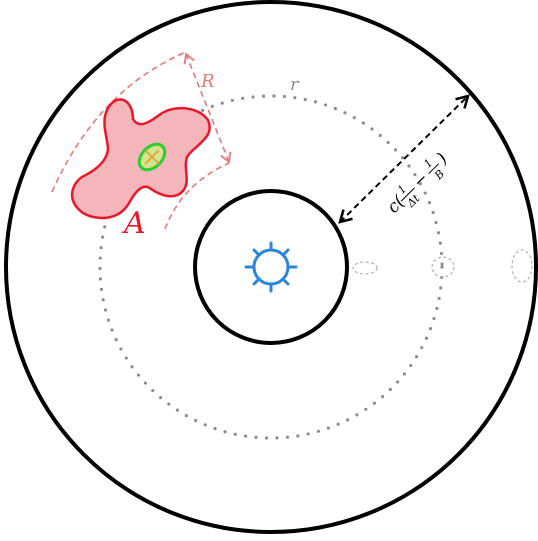 This screenshot has height=541, width=538. I want to click on sun-icon, so click(271, 267).